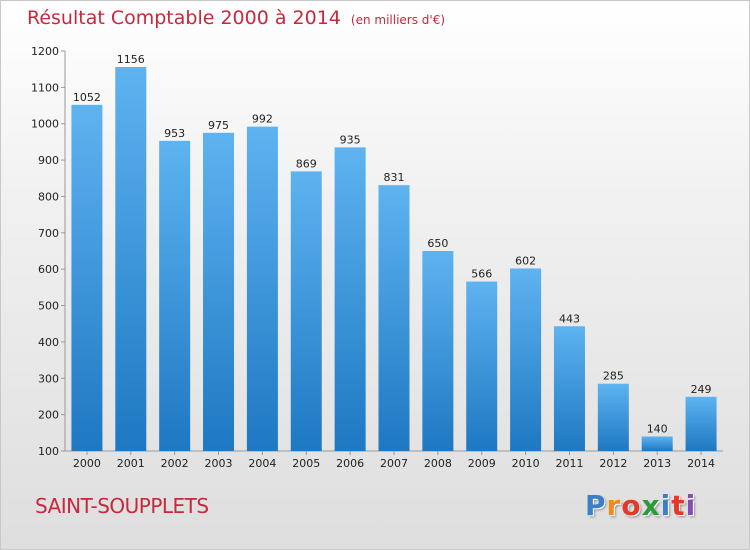 The height and width of the screenshot is (550, 750). I want to click on bar-value-label: 975, so click(218, 125).